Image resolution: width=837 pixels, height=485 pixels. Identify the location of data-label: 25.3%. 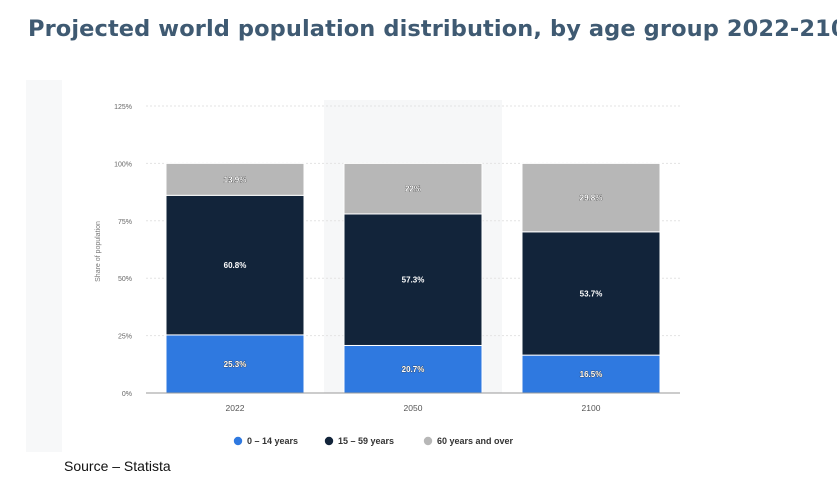
(235, 364).